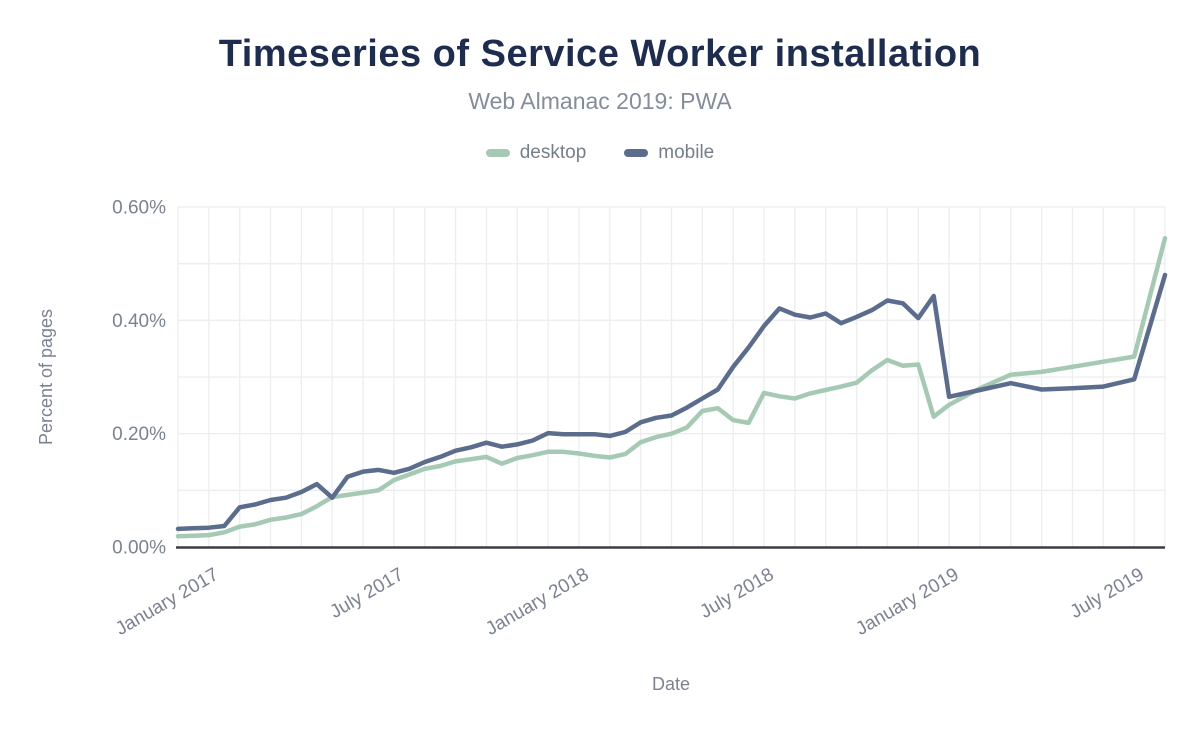  Describe the element at coordinates (1107, 593) in the screenshot. I see `x-tick-label: July 2019` at that location.